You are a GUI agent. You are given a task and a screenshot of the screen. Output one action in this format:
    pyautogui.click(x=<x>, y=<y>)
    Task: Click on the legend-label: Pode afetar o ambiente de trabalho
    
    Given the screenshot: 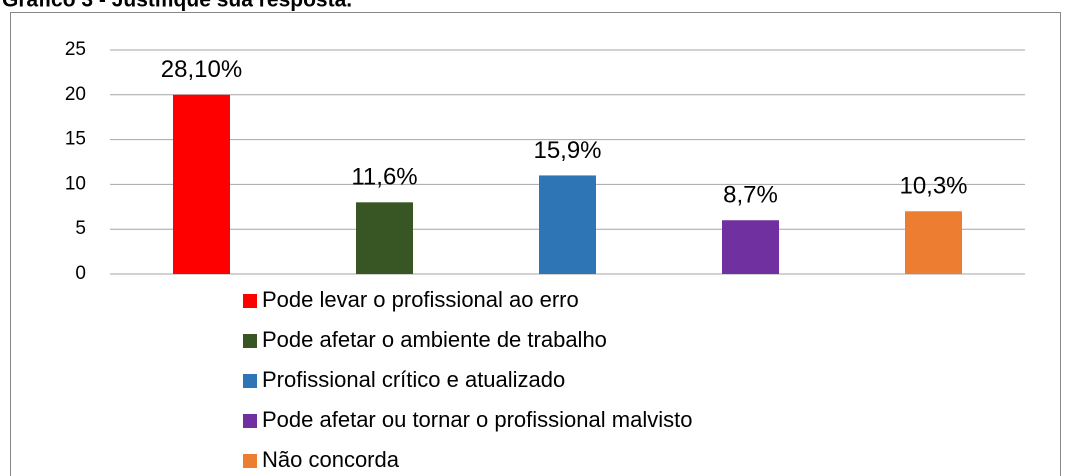 What is the action you would take?
    pyautogui.click(x=434, y=339)
    